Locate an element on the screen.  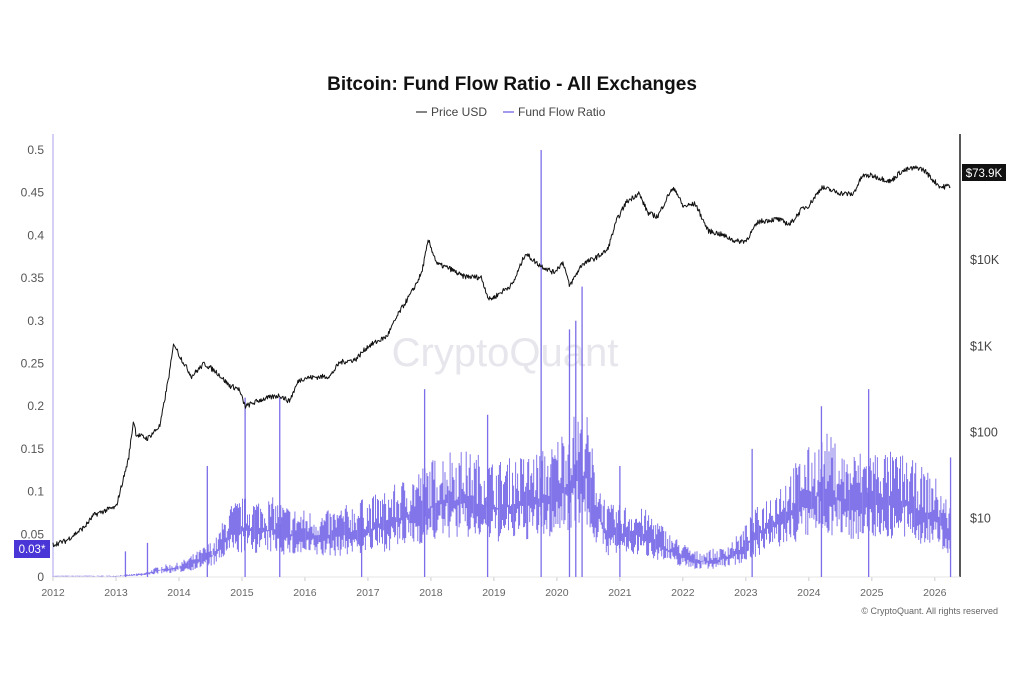
x-tick-label: 2016 is located at coordinates (305, 593).